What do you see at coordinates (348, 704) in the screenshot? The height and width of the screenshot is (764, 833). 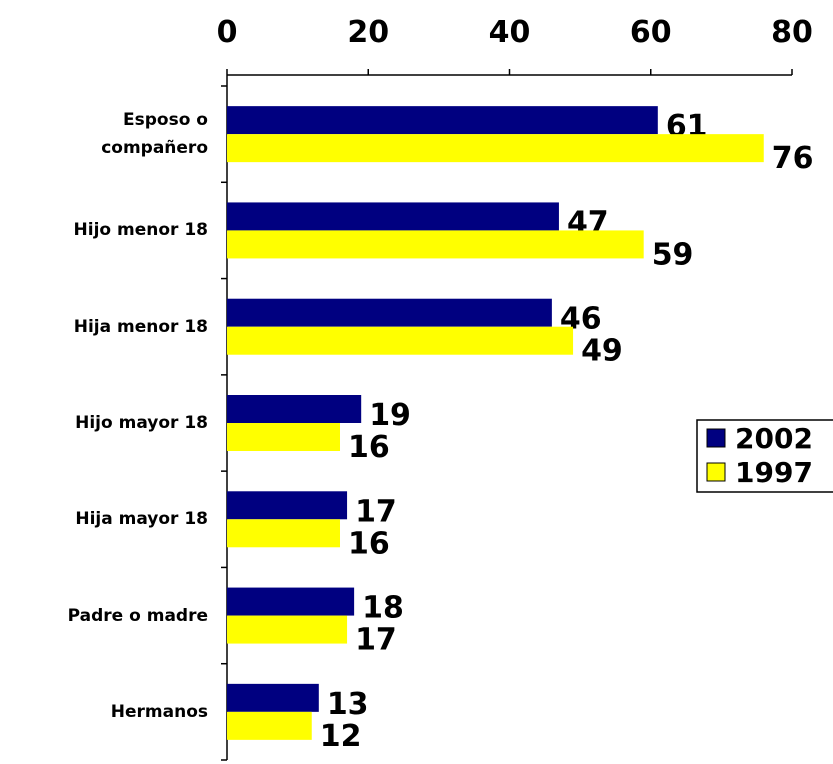 I see `data-label: 13` at bounding box center [348, 704].